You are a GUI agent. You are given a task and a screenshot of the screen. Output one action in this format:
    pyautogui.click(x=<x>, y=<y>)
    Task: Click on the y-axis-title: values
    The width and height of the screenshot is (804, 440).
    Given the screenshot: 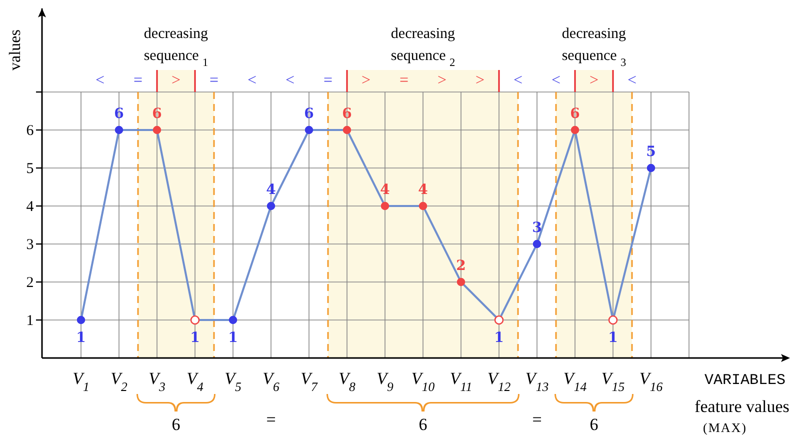 What is the action you would take?
    pyautogui.click(x=15, y=50)
    